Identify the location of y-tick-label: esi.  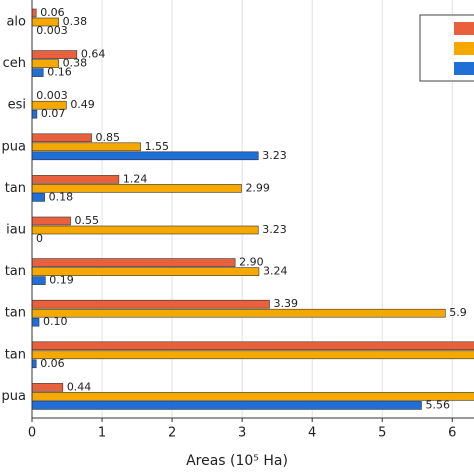
(17, 105).